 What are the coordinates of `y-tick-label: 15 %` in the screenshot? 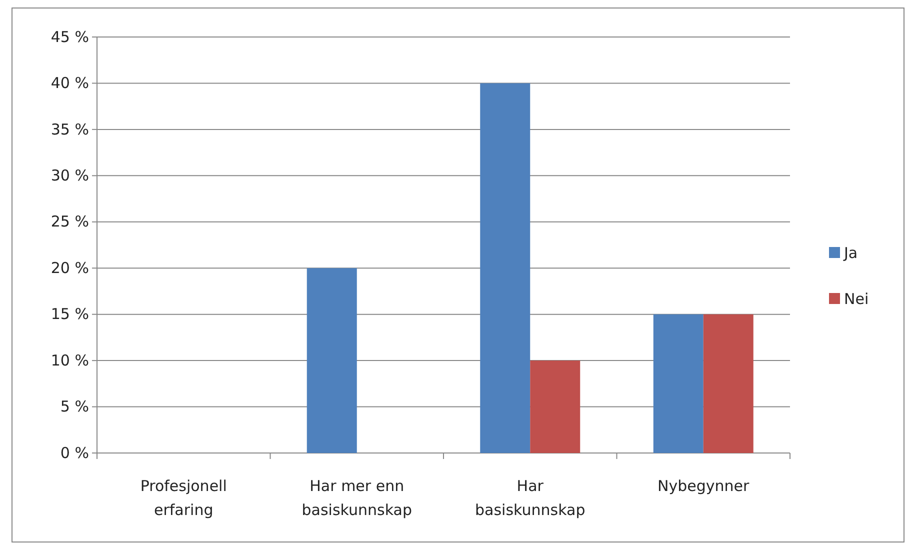 It's located at (69, 314).